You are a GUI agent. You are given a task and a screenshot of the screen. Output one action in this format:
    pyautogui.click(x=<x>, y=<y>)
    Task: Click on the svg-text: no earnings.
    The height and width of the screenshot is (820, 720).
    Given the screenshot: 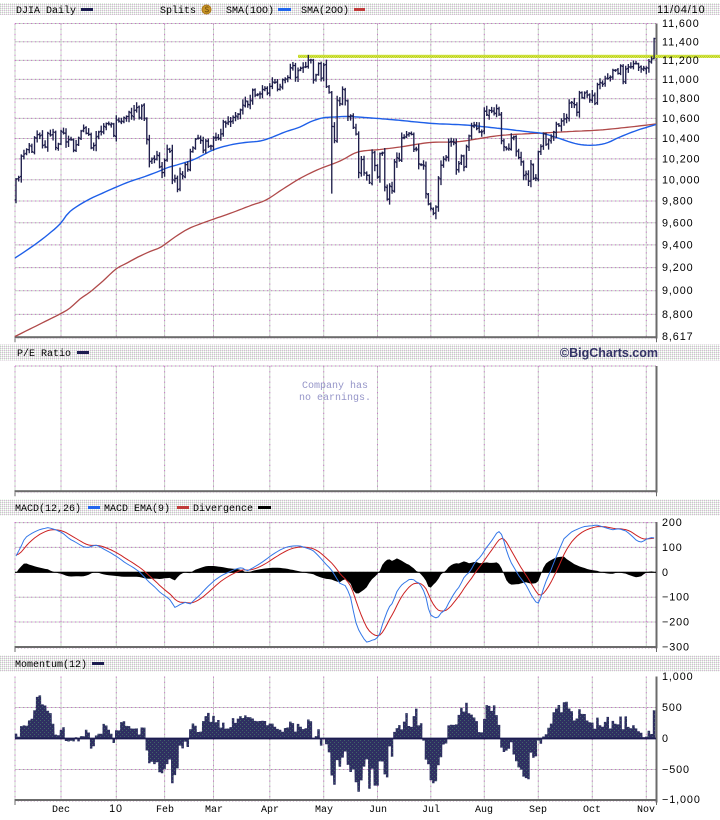 What is the action you would take?
    pyautogui.click(x=335, y=398)
    